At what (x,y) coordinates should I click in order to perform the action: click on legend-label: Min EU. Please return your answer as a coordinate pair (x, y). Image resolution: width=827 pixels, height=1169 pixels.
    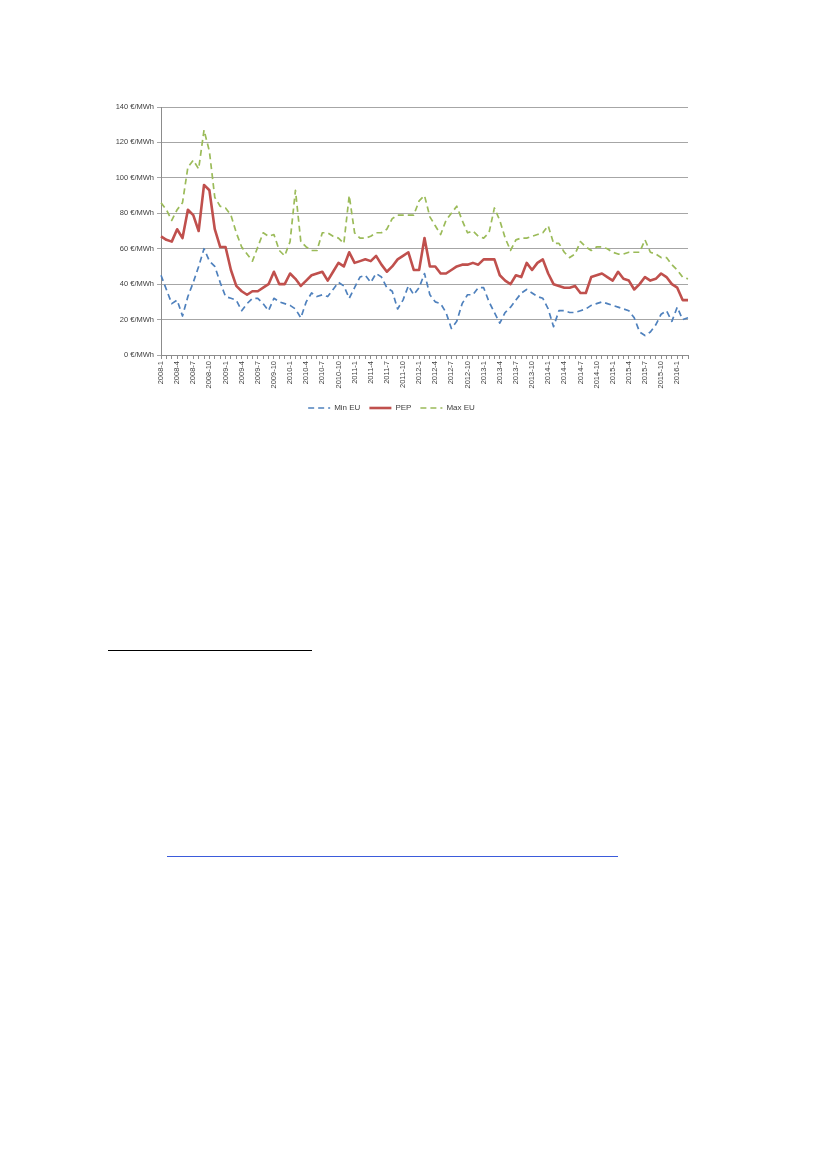
    Looking at the image, I should click on (347, 408).